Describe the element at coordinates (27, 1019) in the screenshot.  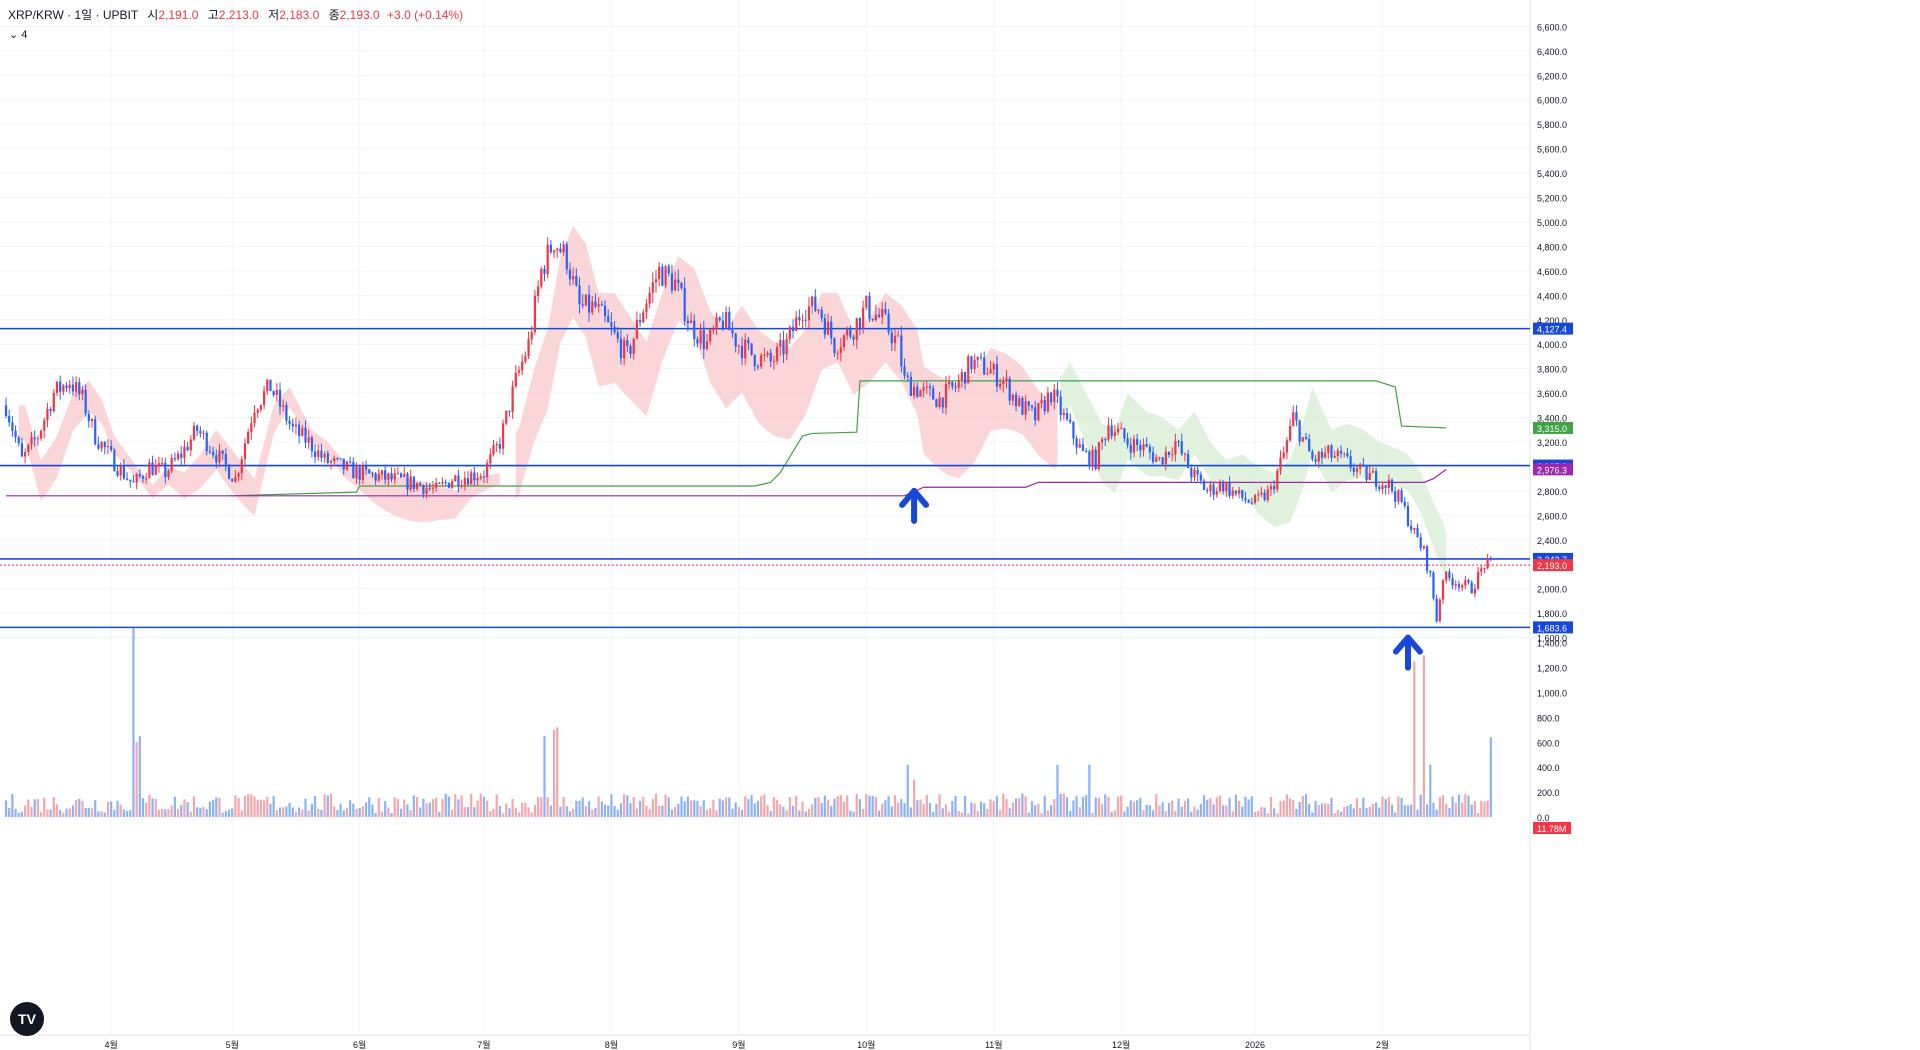
I see `tradingview-logo: TV` at that location.